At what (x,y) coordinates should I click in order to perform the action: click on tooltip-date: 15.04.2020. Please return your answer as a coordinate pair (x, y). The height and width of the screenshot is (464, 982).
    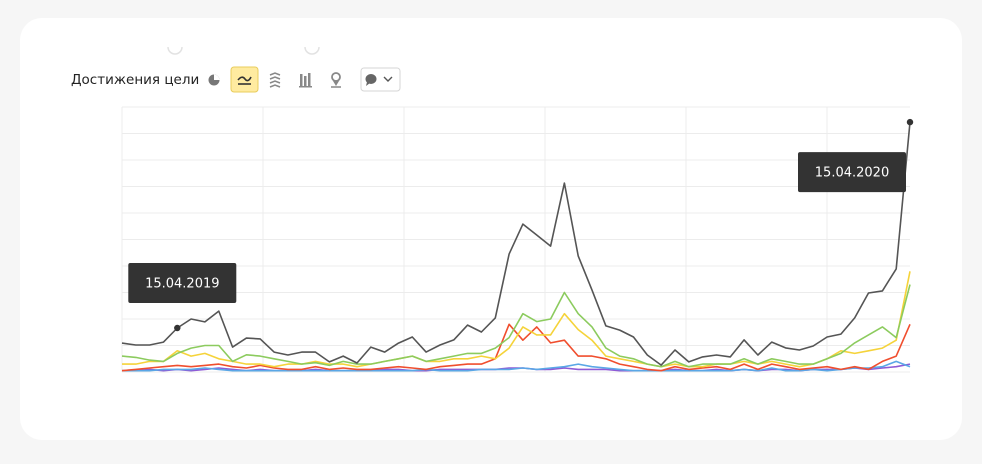
    Looking at the image, I should click on (852, 173).